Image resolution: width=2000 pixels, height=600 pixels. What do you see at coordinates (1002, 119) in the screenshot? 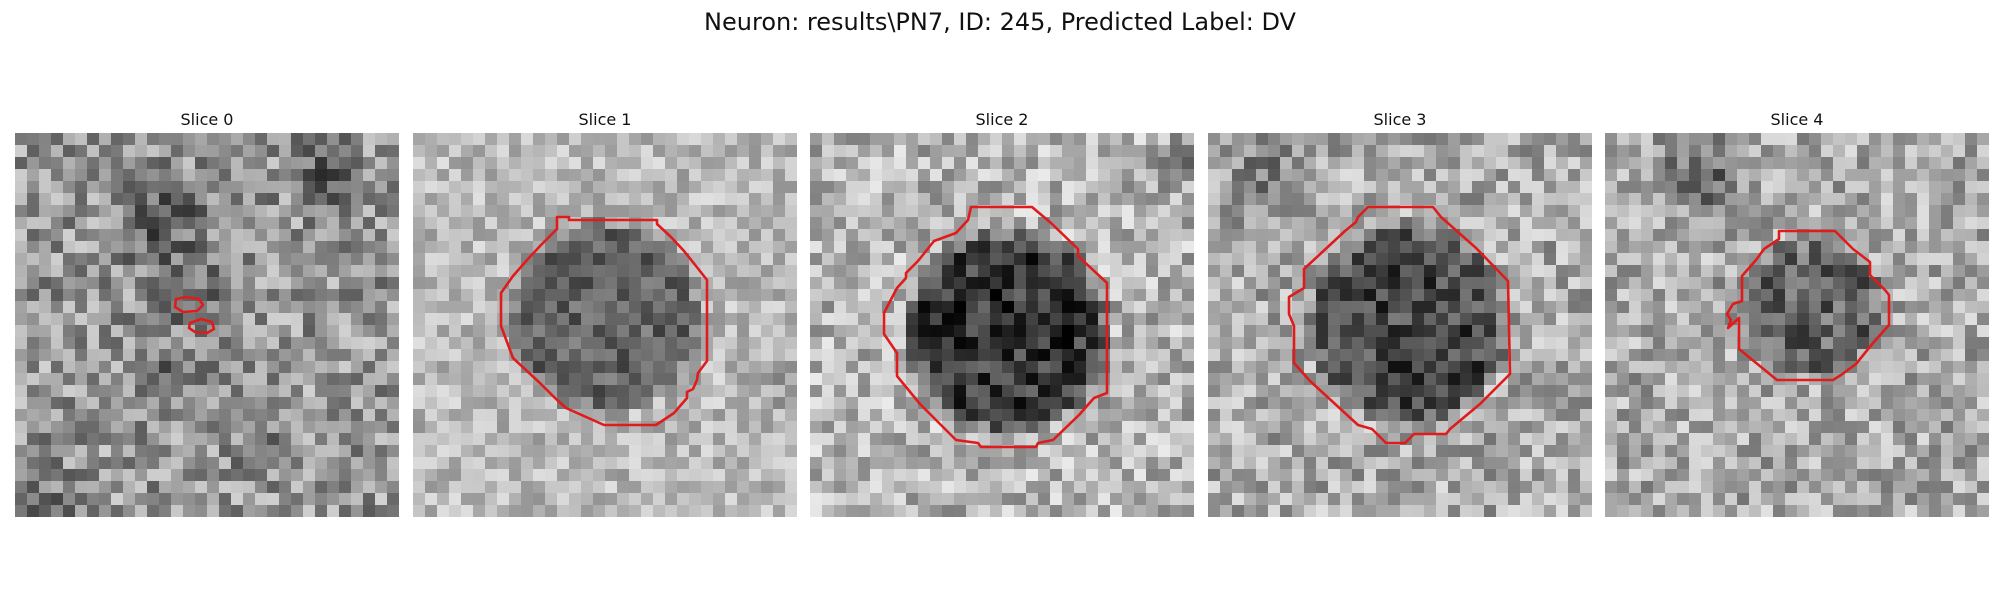
I see `slice-2-title: Slice 2` at bounding box center [1002, 119].